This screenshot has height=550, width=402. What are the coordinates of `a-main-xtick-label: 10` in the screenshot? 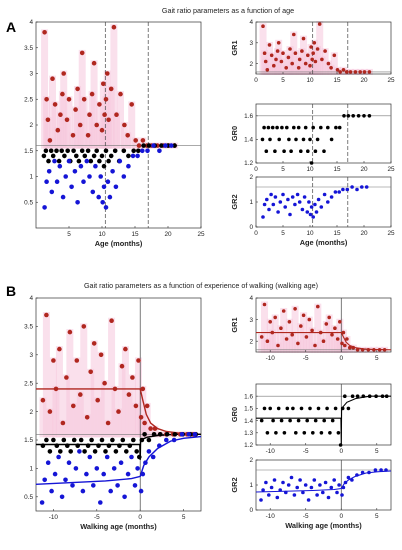 It's located at (102, 234).